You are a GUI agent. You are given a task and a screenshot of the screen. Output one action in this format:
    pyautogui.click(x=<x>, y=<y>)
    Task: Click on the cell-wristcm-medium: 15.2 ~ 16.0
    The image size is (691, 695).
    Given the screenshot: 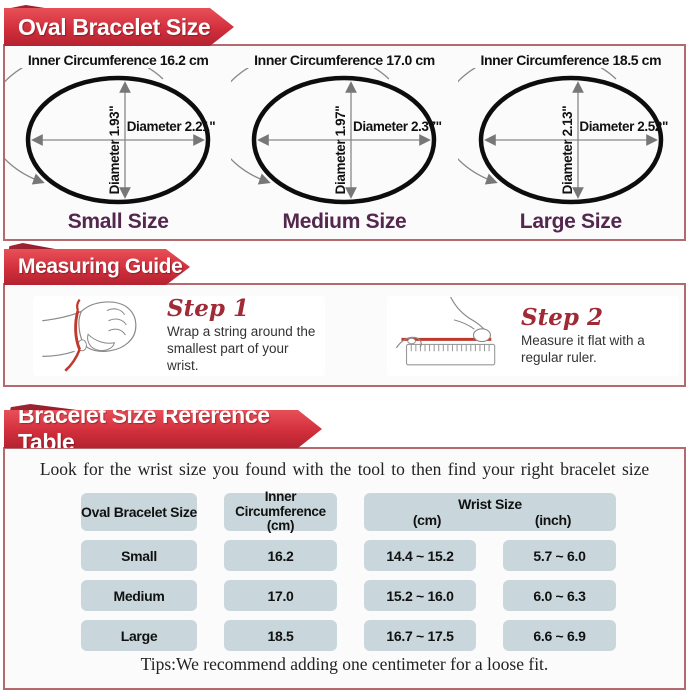 What is the action you would take?
    pyautogui.click(x=420, y=595)
    